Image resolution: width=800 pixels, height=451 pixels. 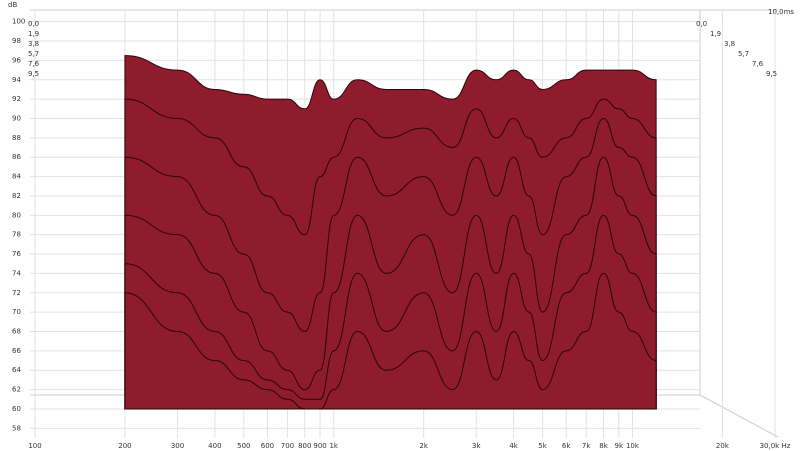 I want to click on x-tick-label: 500, so click(x=243, y=446).